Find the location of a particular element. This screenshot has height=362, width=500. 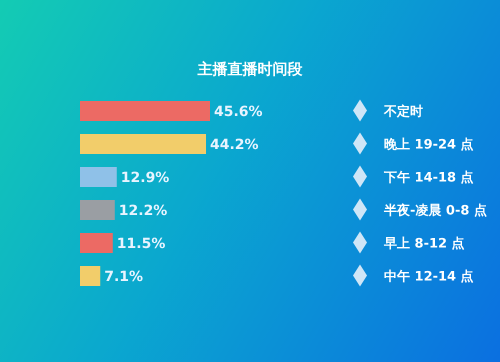

y-tick-label: 不定时 is located at coordinates (403, 112).